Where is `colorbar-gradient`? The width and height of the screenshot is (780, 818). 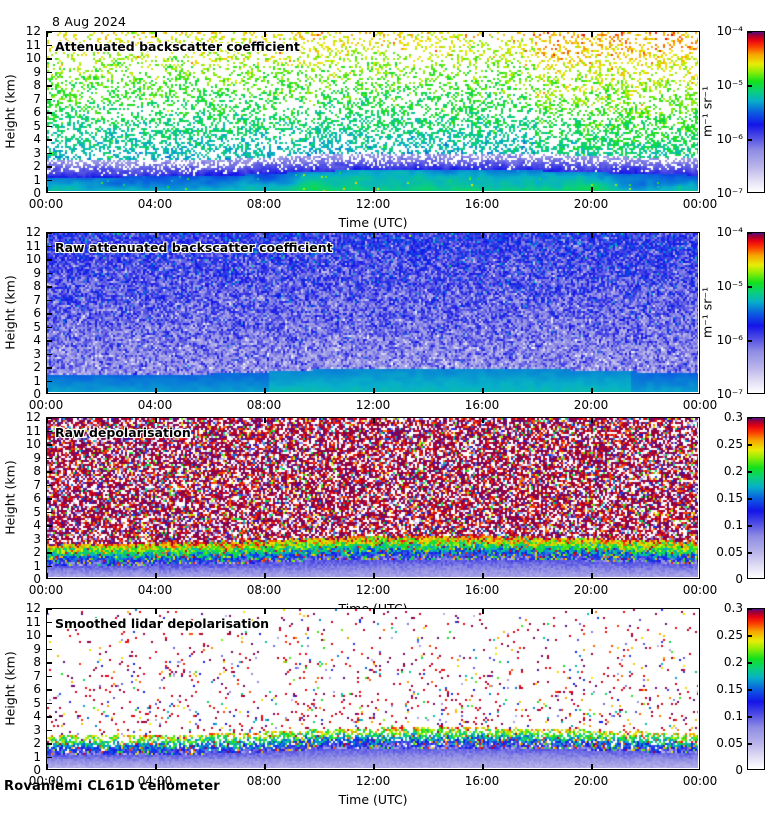 colorbar-gradient is located at coordinates (756, 498).